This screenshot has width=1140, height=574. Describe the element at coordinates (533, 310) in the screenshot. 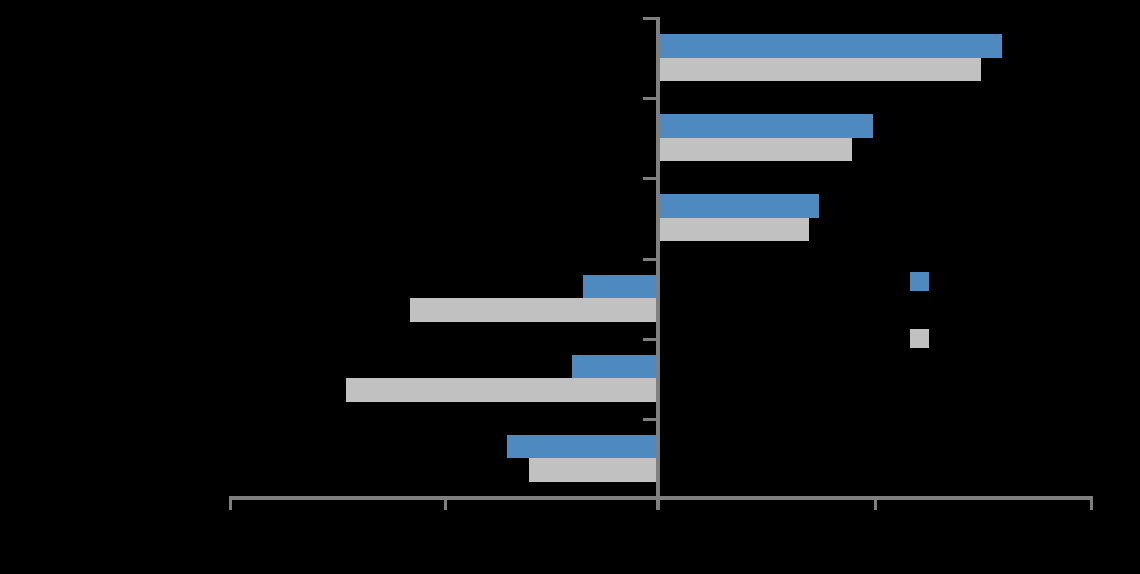

I see `bar-series2-category4` at that location.